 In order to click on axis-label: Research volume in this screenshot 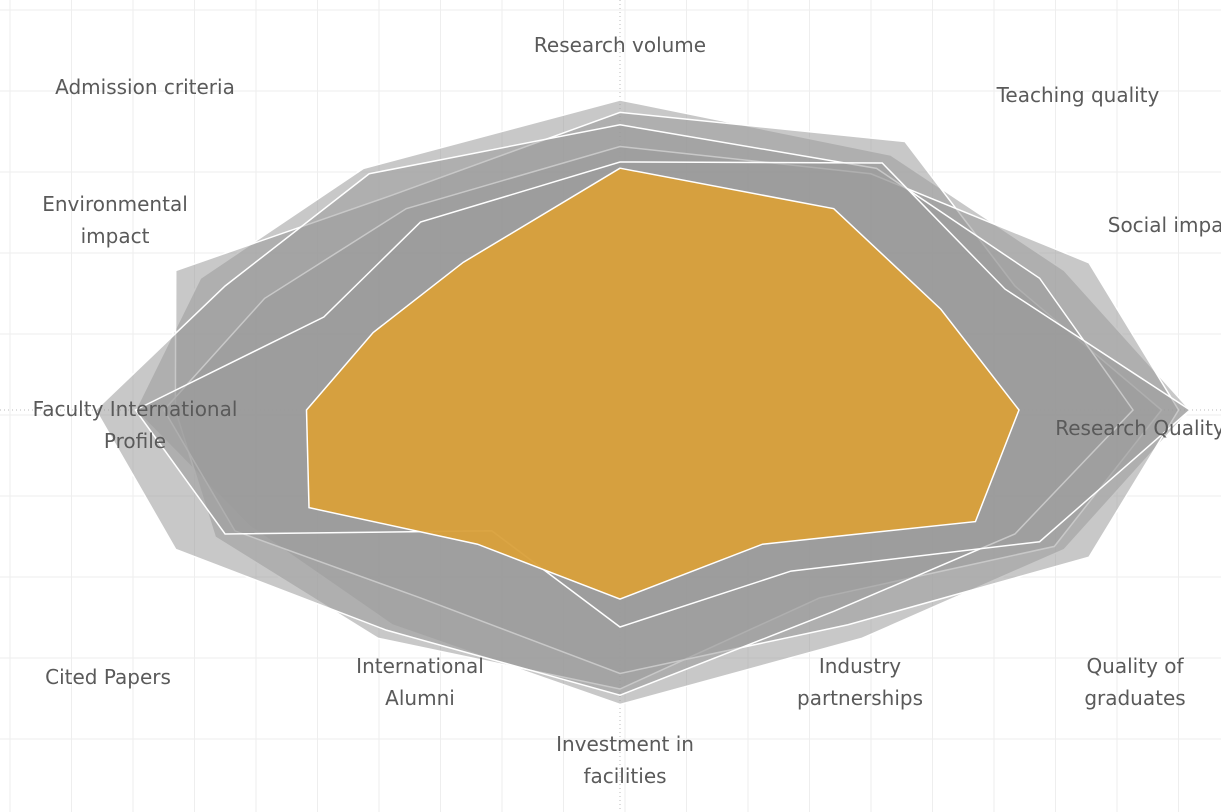, I will do `click(620, 45)`.